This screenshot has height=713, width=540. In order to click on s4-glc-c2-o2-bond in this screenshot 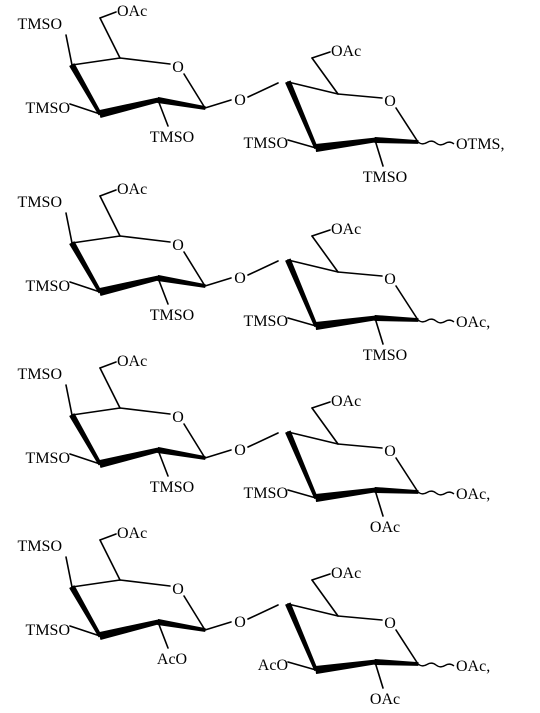, I will do `click(379, 675)`.